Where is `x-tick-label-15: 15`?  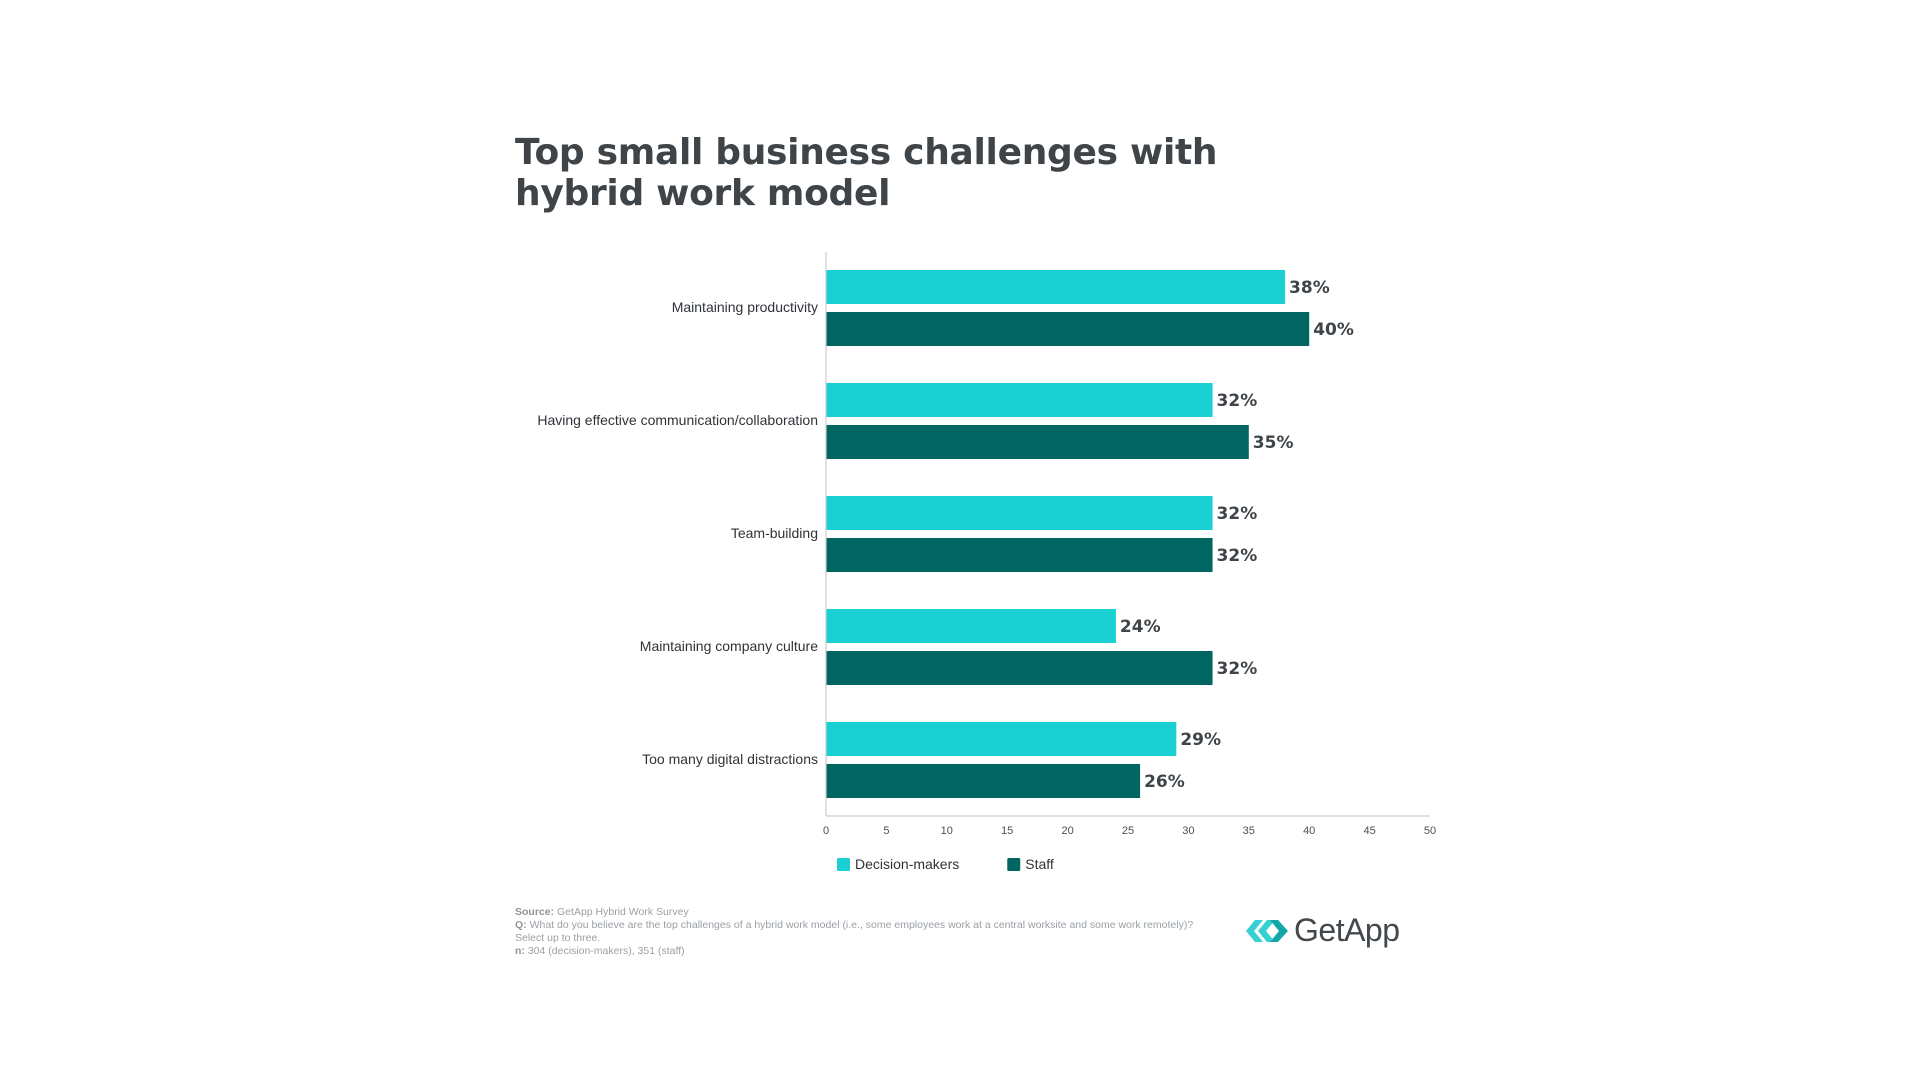
x-tick-label-15: 15 is located at coordinates (1007, 831).